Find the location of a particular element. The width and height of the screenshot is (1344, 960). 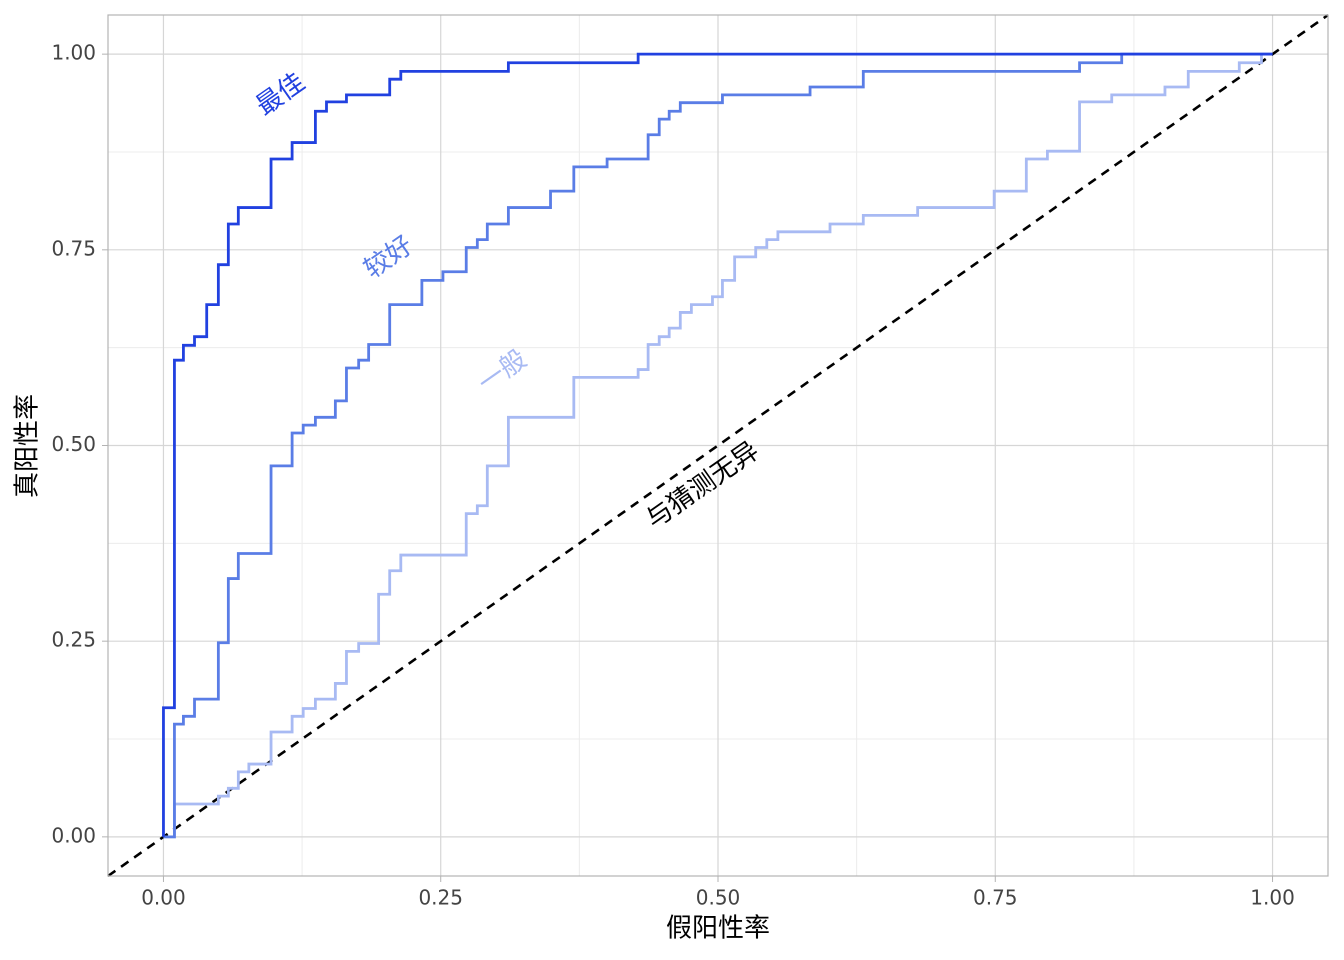

x-axis-title: 假阳性率 is located at coordinates (718, 929).